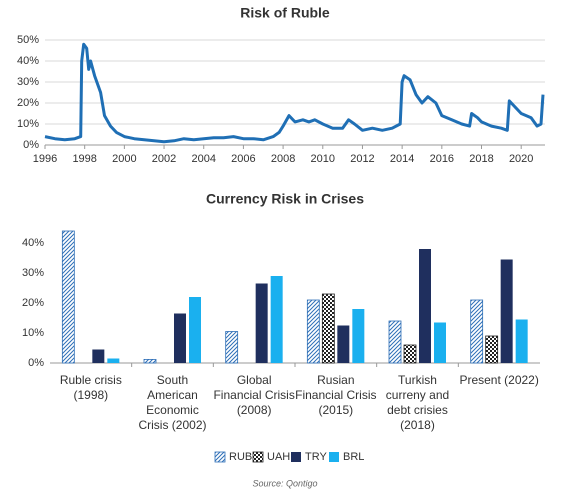 The image size is (572, 500). I want to click on source: Source: Qontigo, so click(284, 483).